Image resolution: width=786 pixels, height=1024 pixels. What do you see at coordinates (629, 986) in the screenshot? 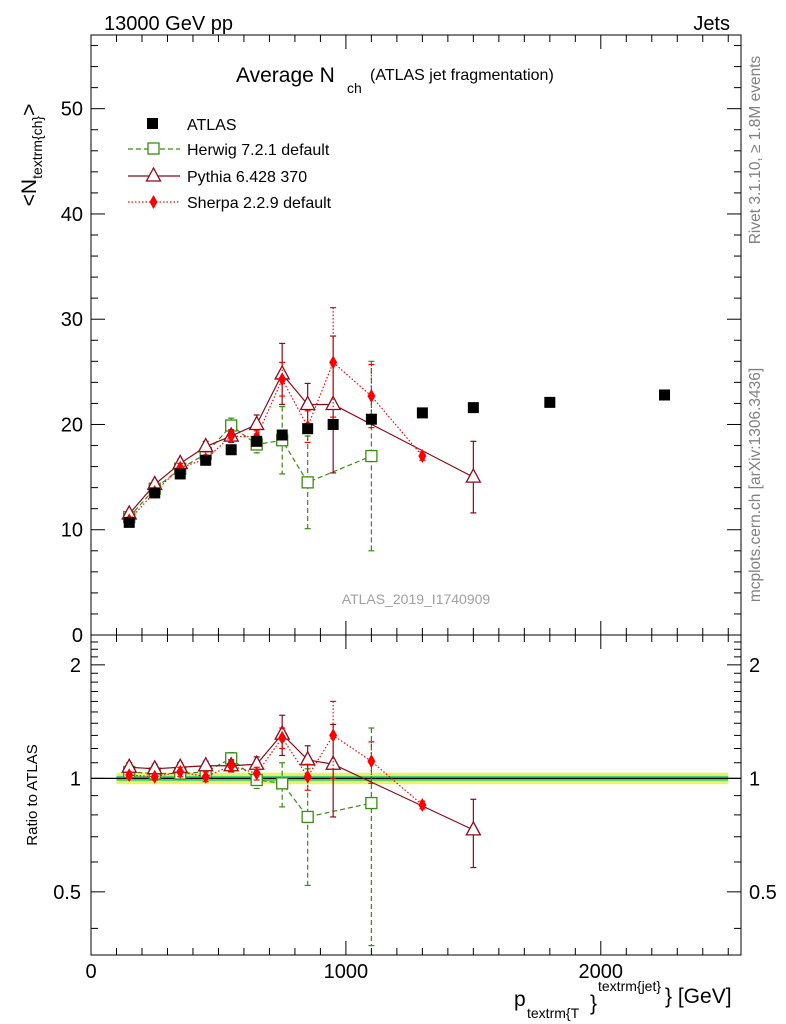
I see `xlabel-sup: textrm{jet}` at bounding box center [629, 986].